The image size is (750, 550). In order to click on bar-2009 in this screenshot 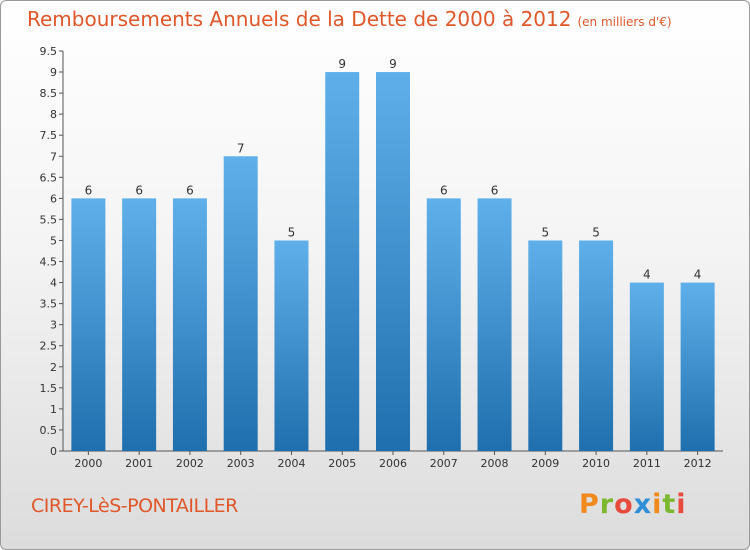, I will do `click(545, 345)`.